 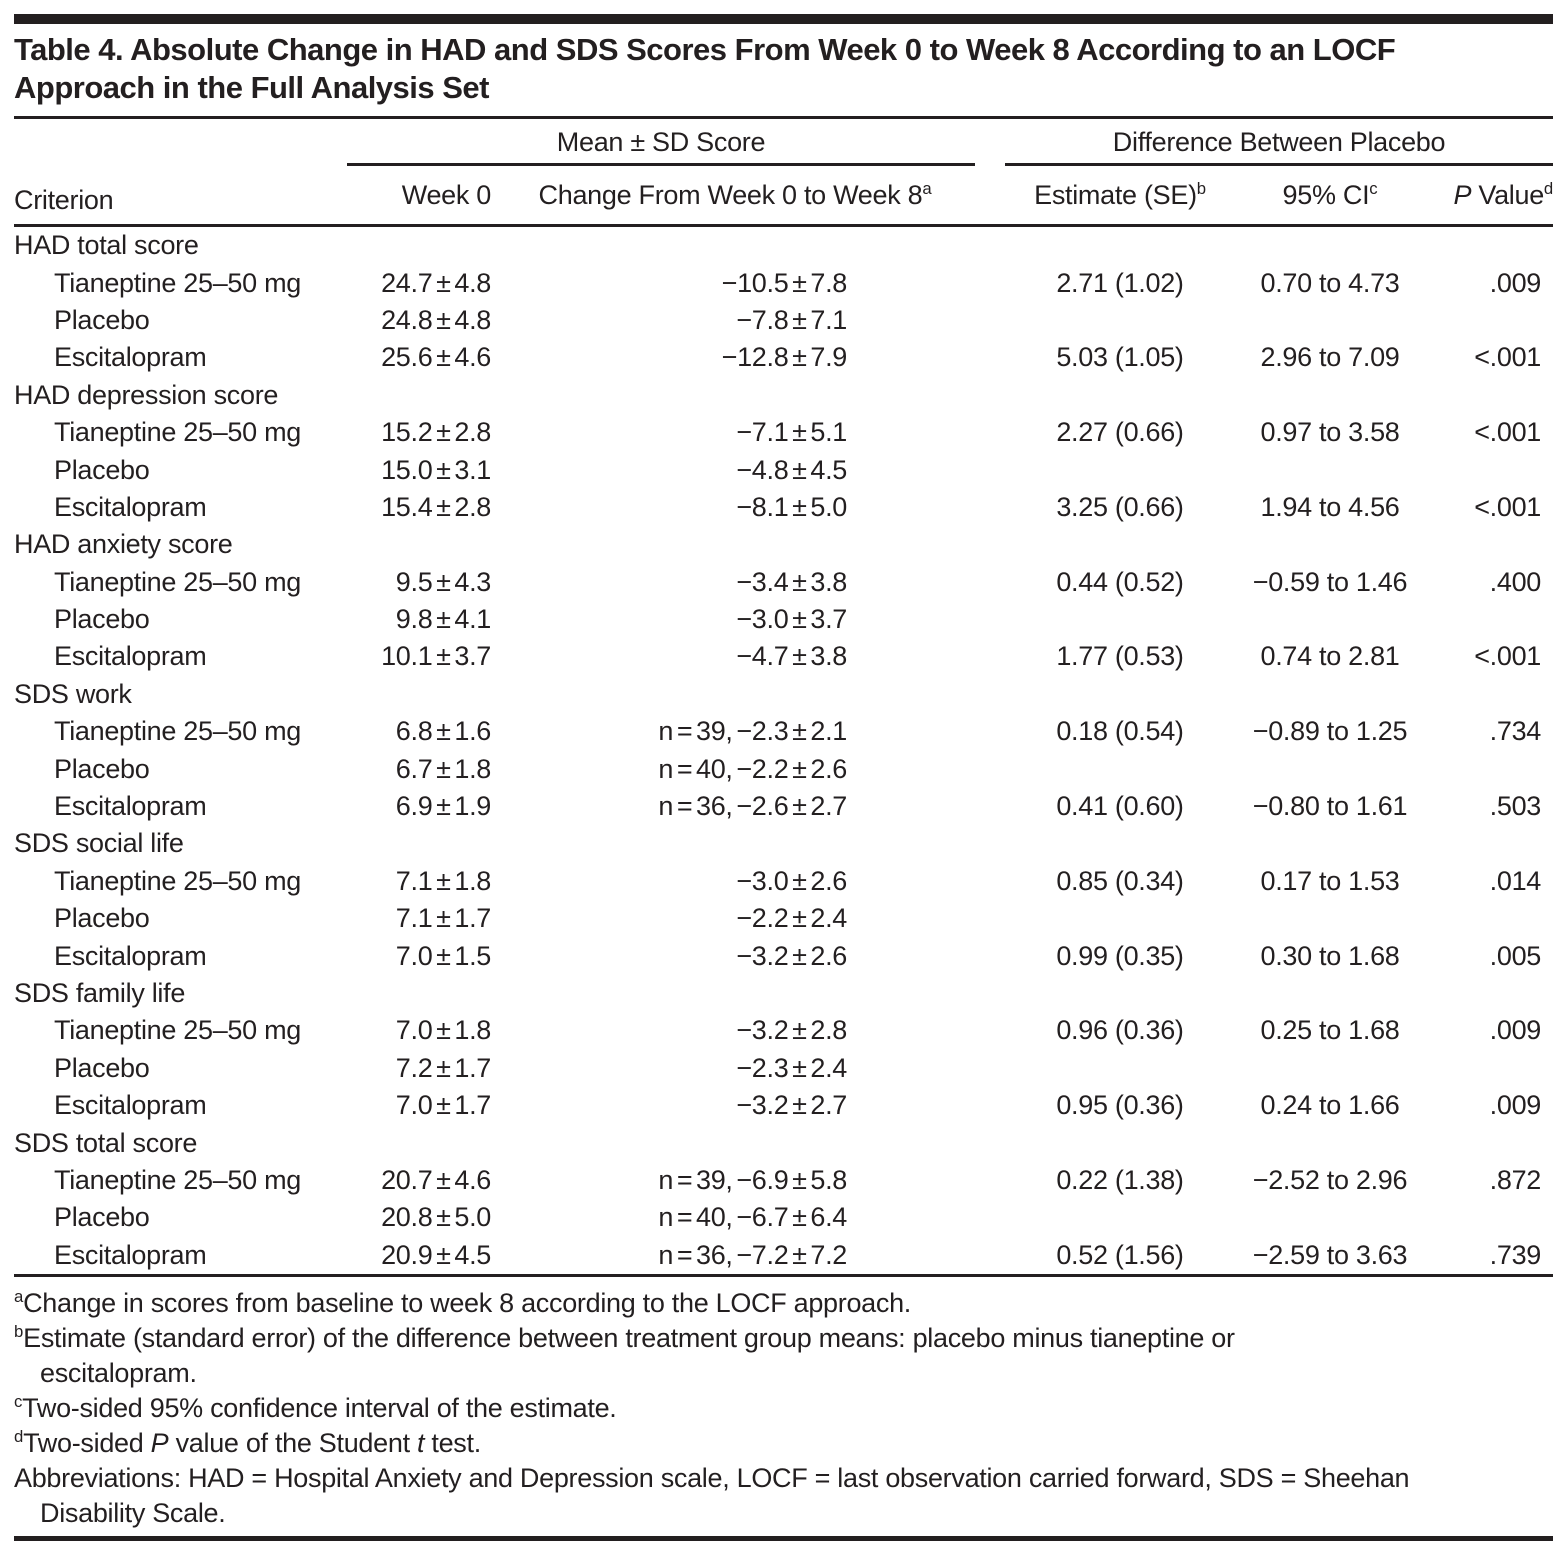 I want to click on change-cell: n = 40, −2.2 ± 2.6, so click(x=752, y=768).